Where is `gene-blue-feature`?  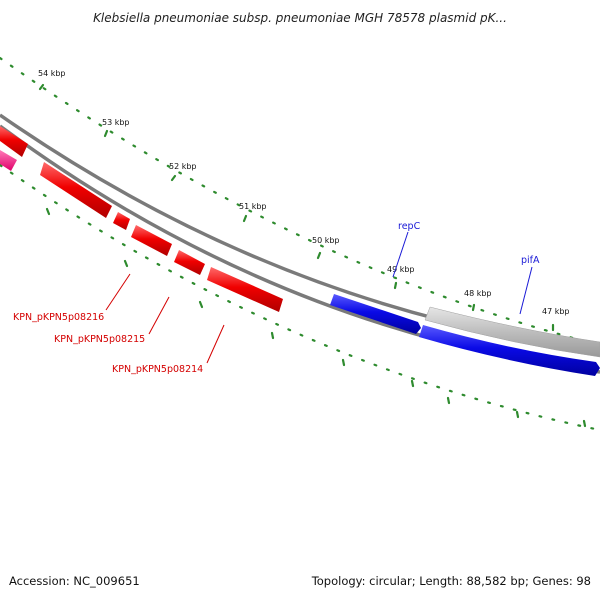 gene-blue-feature is located at coordinates (509, 350).